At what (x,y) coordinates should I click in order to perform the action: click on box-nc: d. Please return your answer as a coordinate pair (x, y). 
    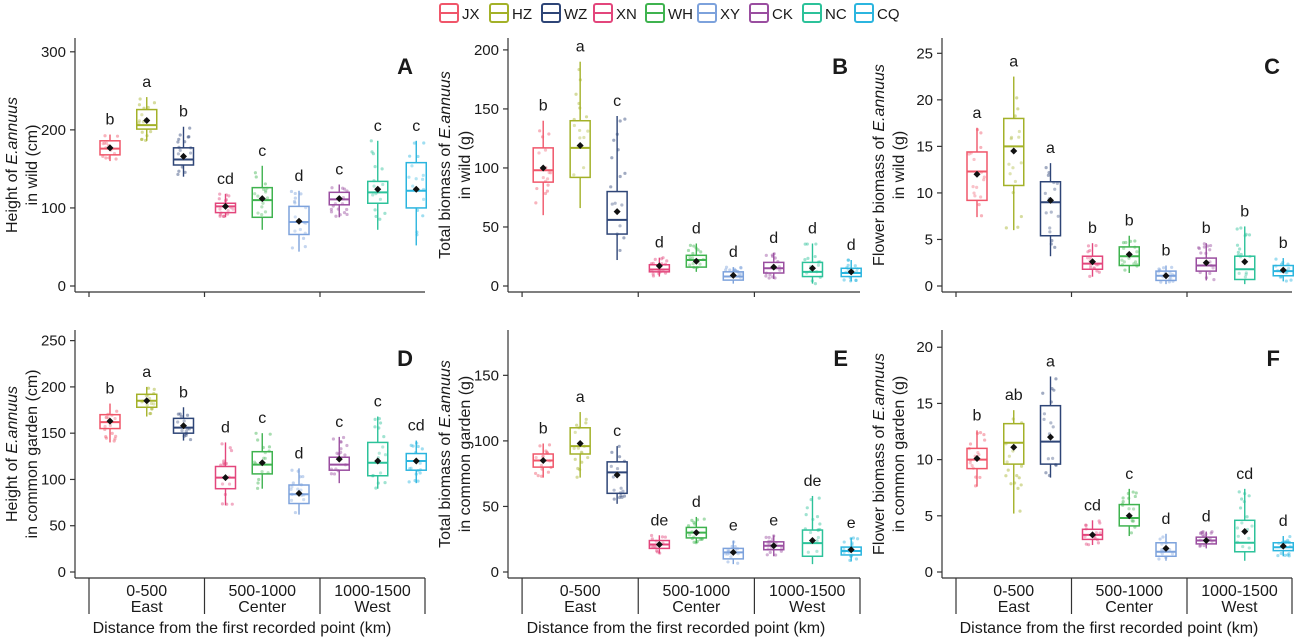
    Looking at the image, I should click on (812, 253).